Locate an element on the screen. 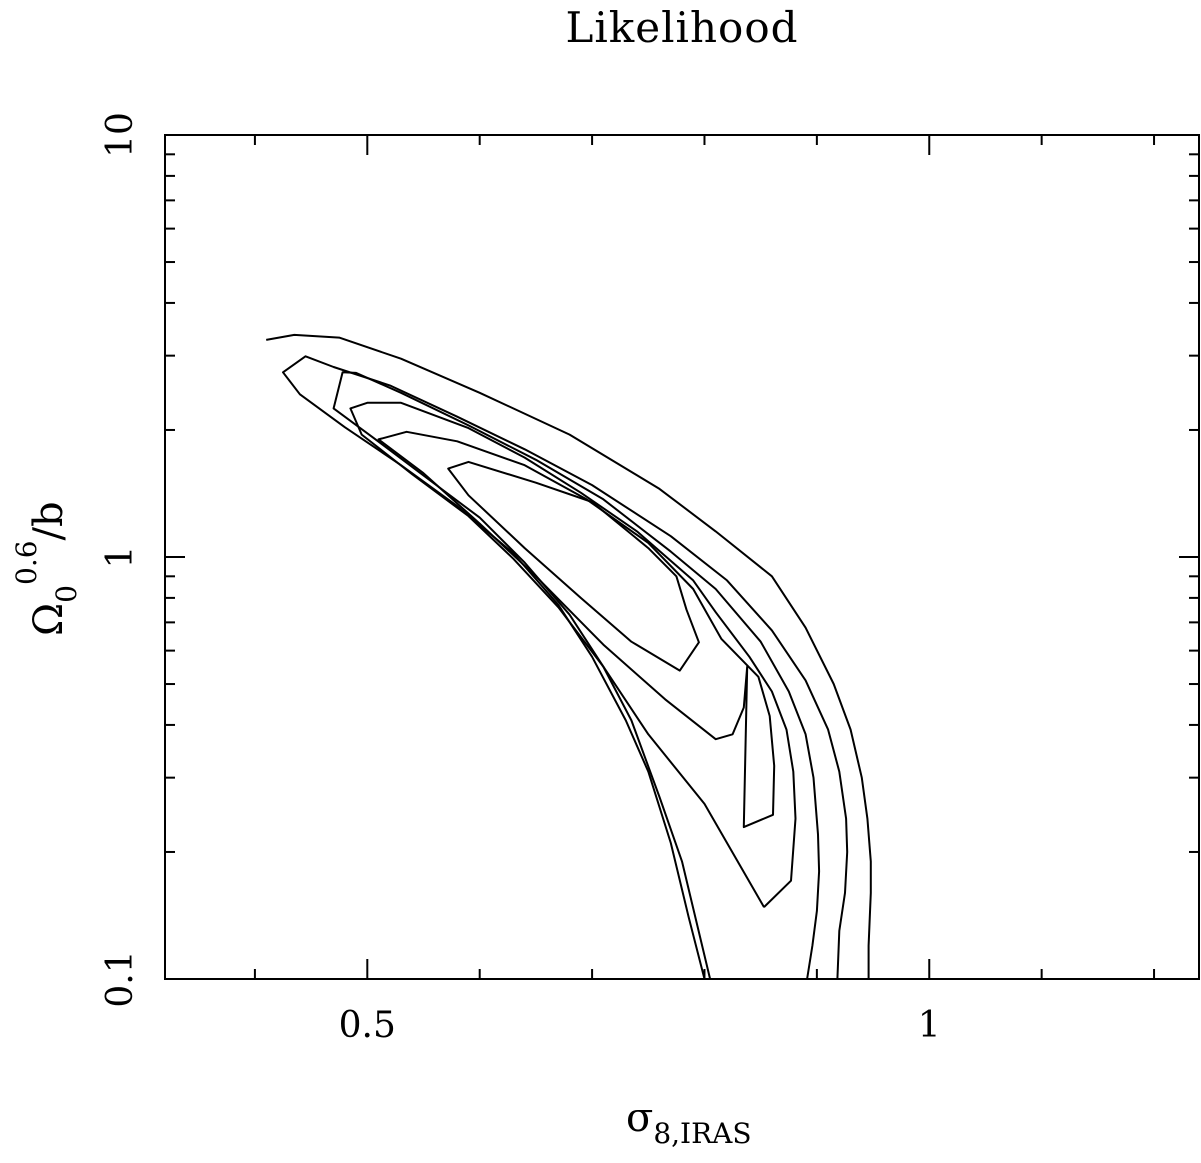 The height and width of the screenshot is (1163, 1201). x-axis-label-subscript: 8,IRAS is located at coordinates (702, 1133).